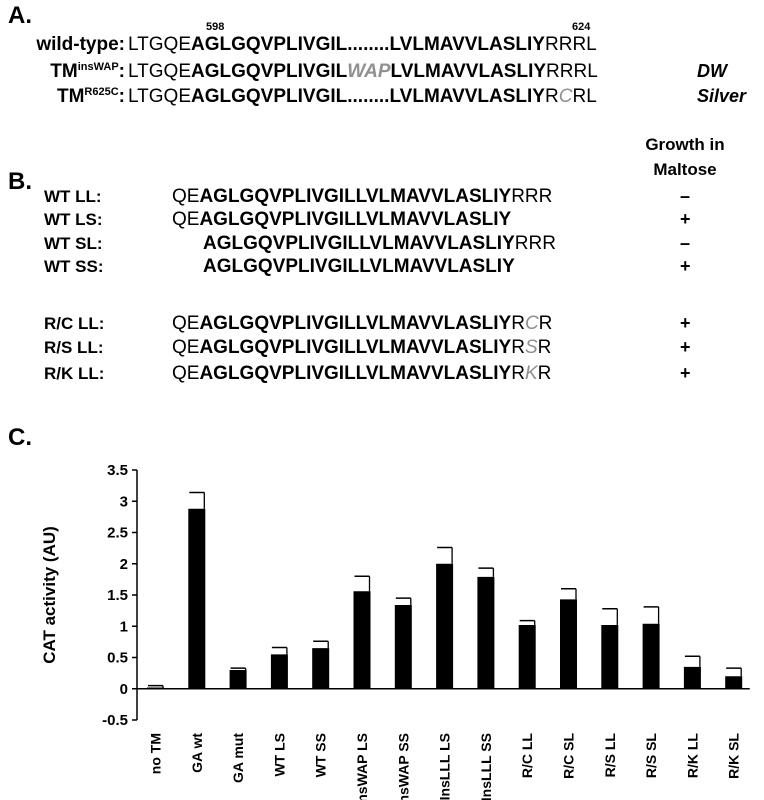 Image resolution: width=764 pixels, height=800 pixels. What do you see at coordinates (581, 27) in the screenshot?
I see `position-624-label: 624` at bounding box center [581, 27].